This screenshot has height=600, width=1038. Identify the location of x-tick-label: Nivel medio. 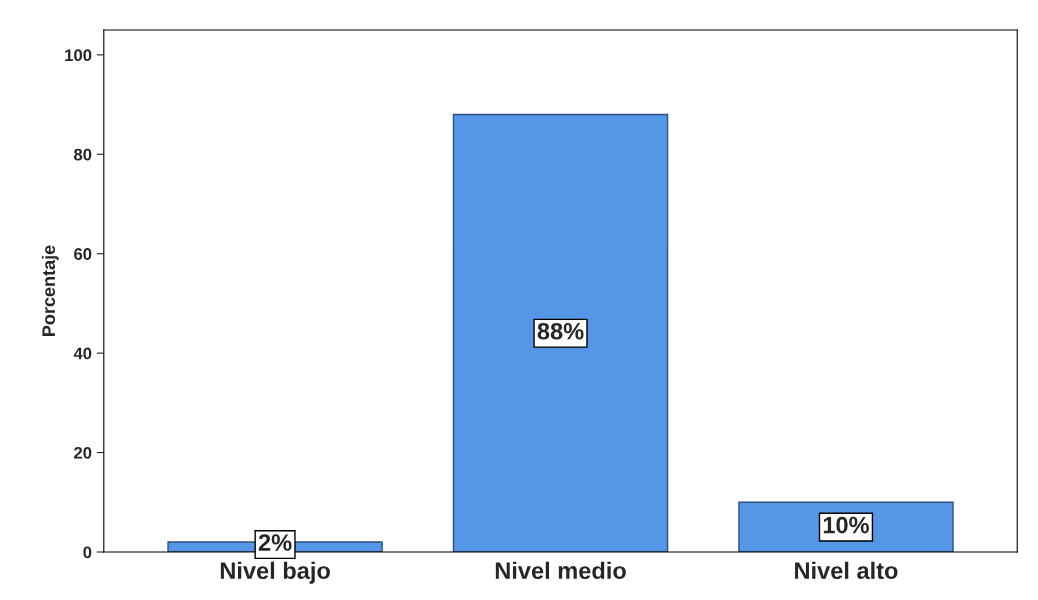
(560, 570).